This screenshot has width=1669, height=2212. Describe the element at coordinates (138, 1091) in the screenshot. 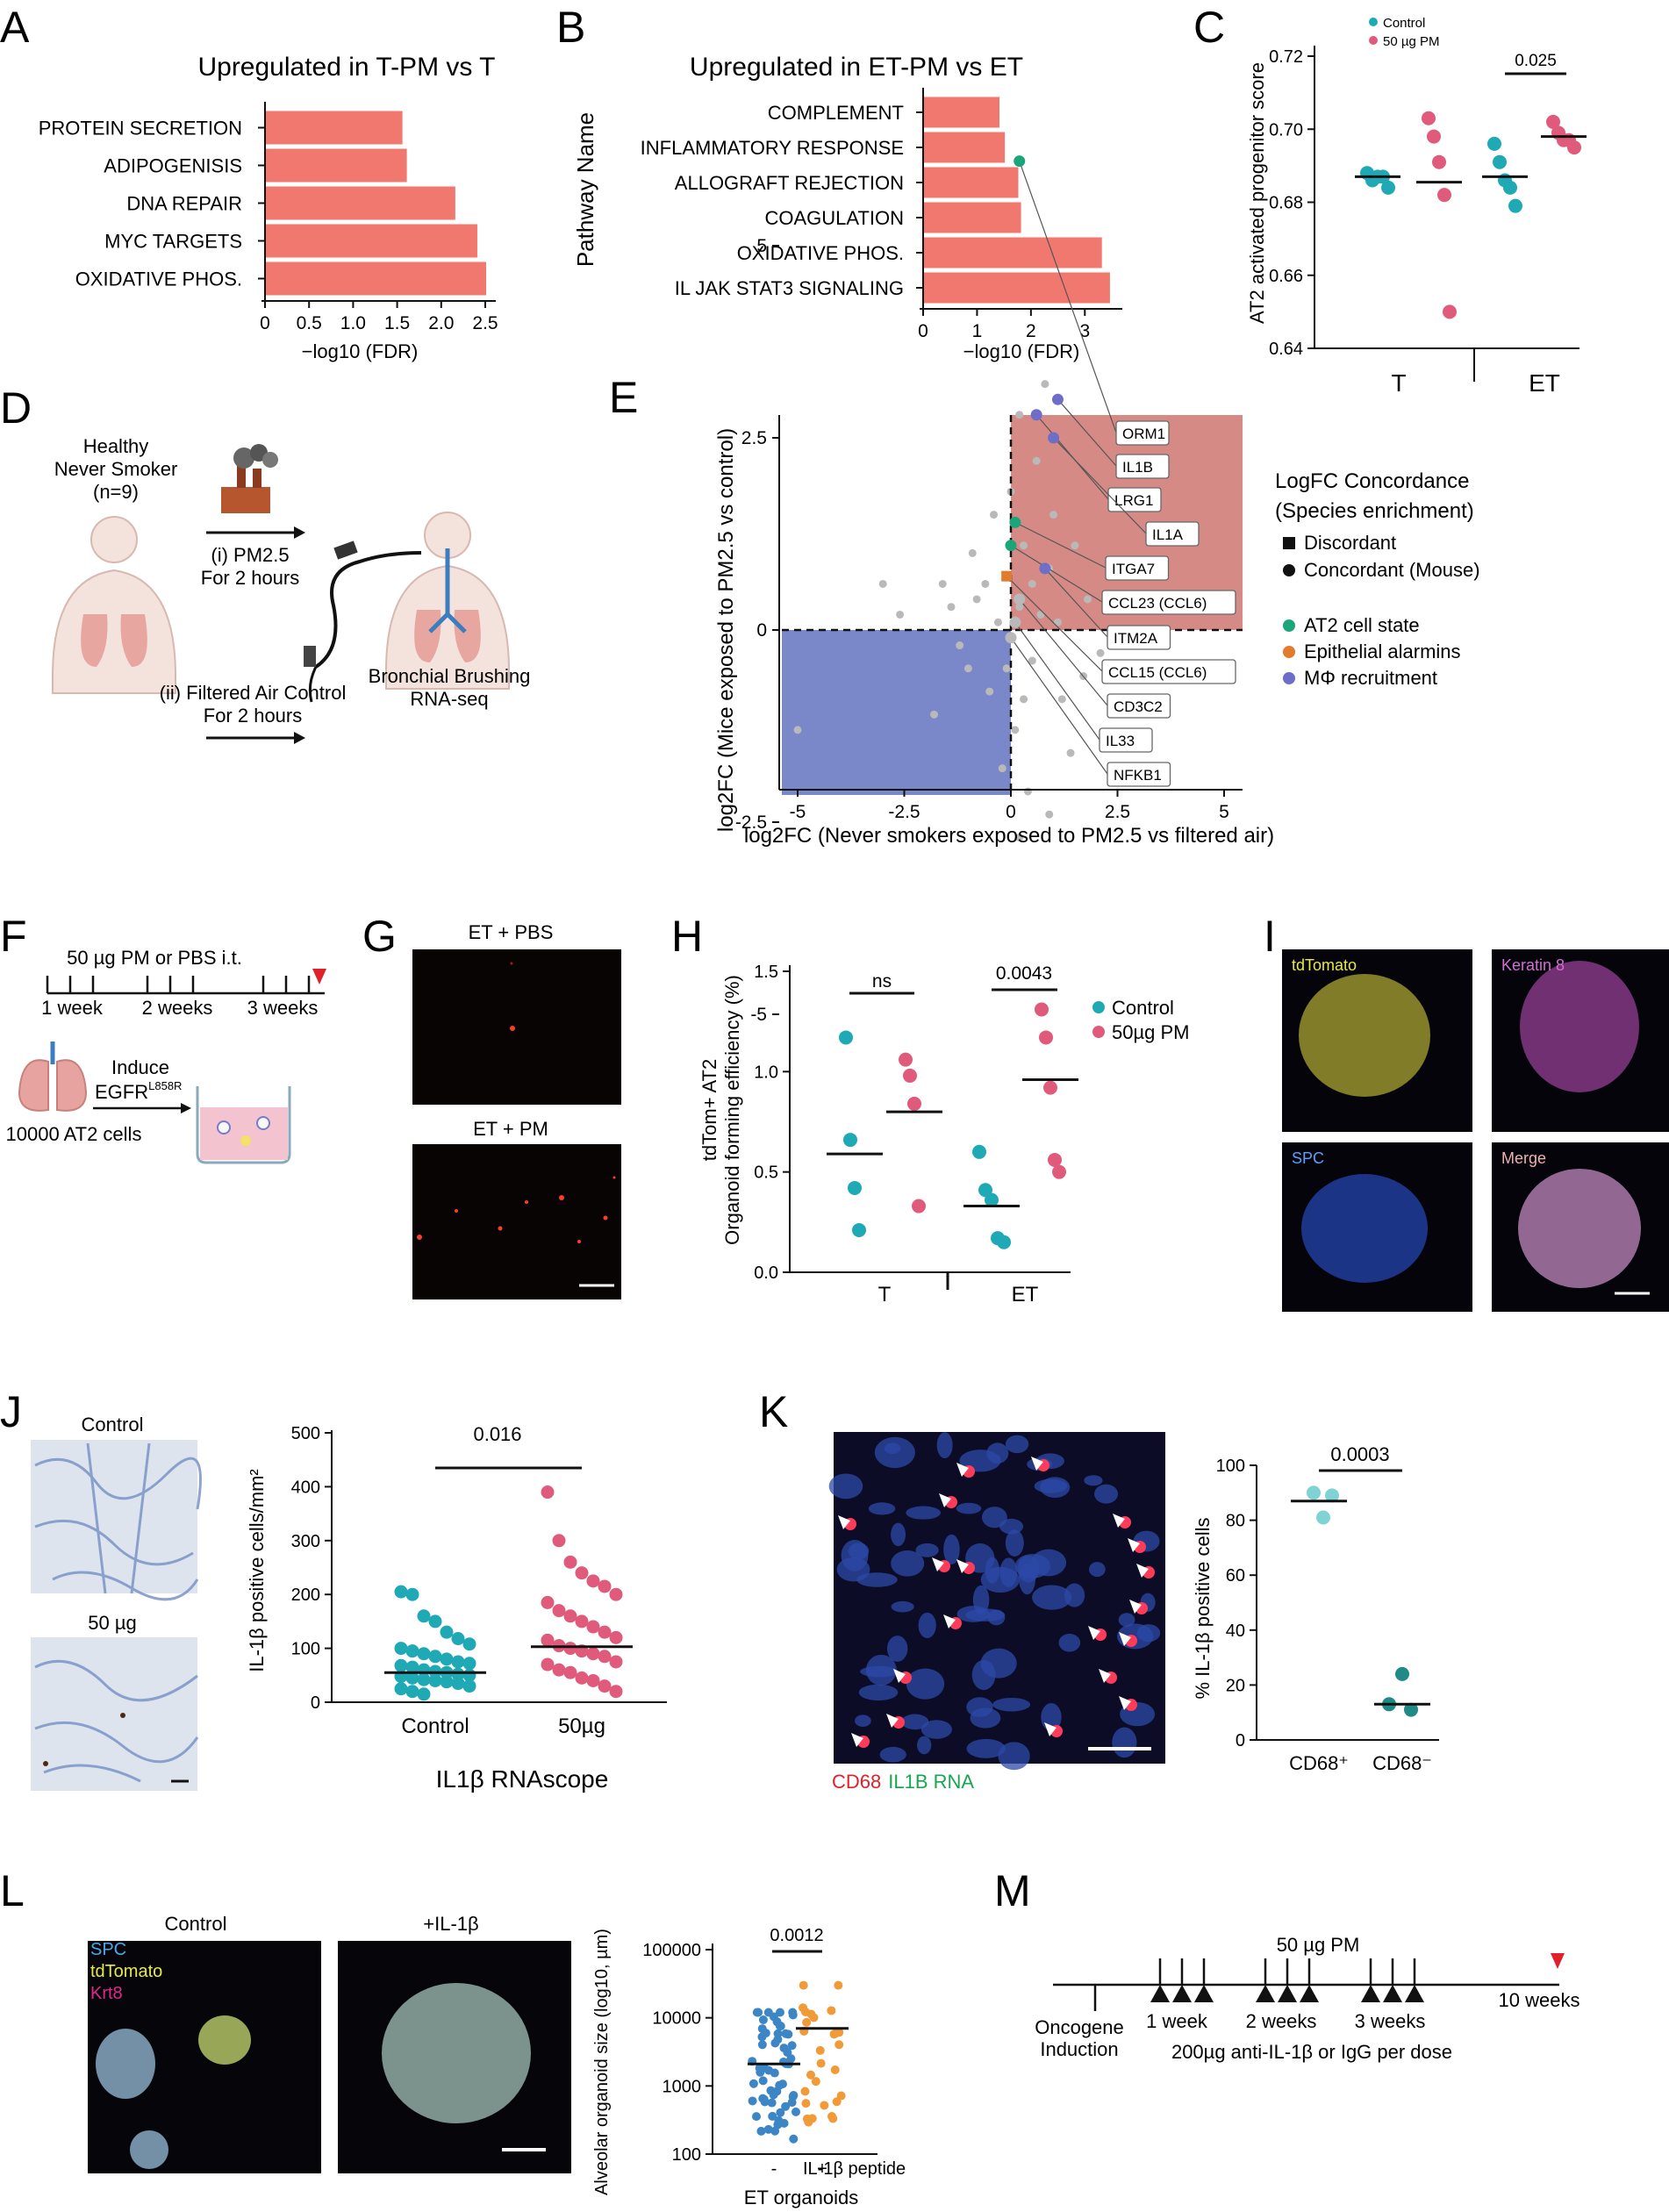

I see `panel-f-egfr: EGFRL858R` at that location.